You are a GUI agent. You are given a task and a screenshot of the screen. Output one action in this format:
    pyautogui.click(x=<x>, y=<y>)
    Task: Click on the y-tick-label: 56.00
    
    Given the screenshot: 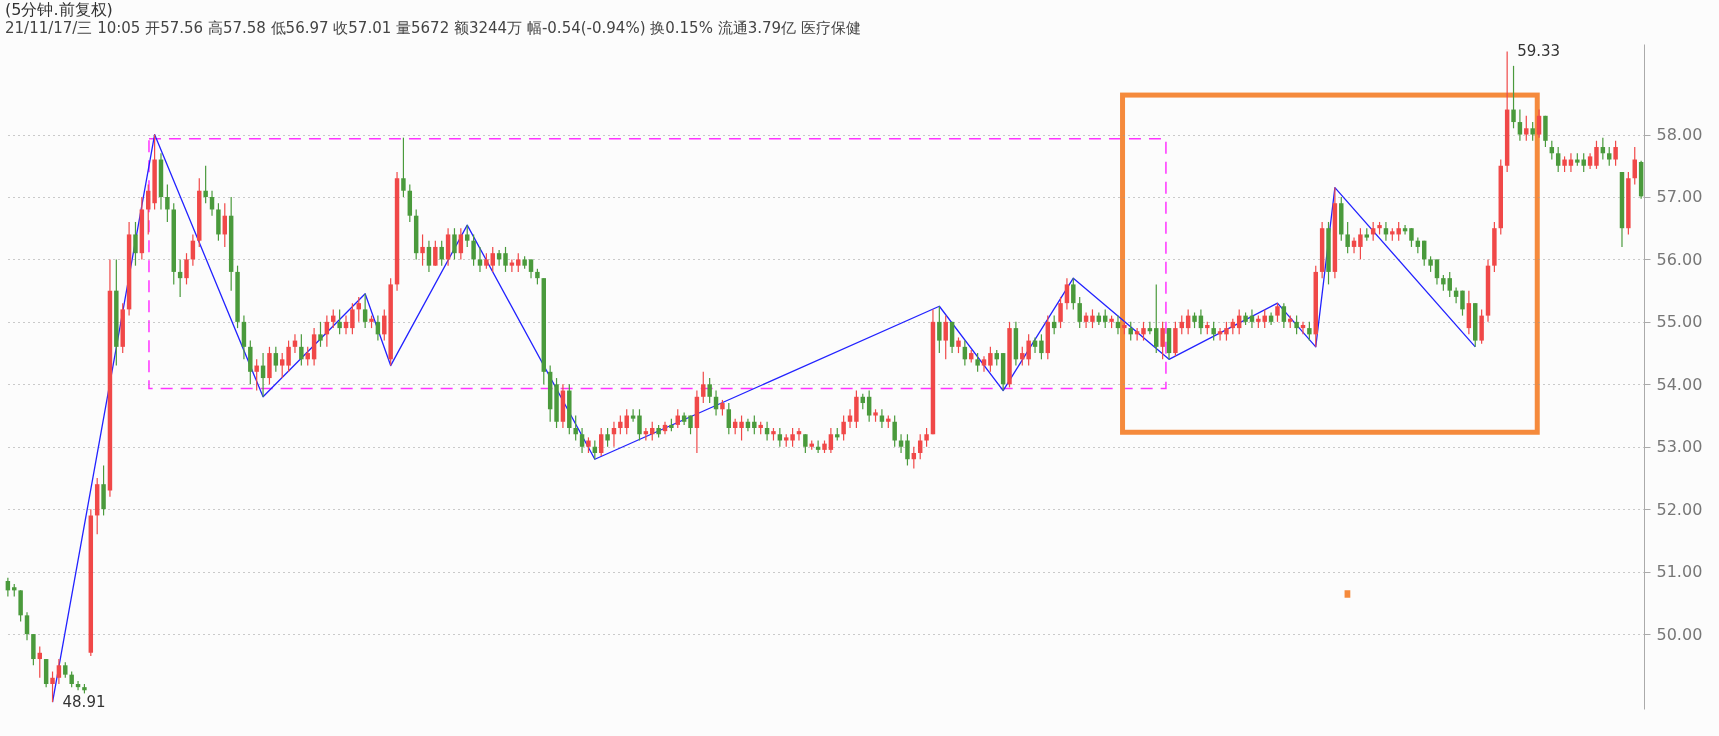 What is the action you would take?
    pyautogui.click(x=1679, y=259)
    